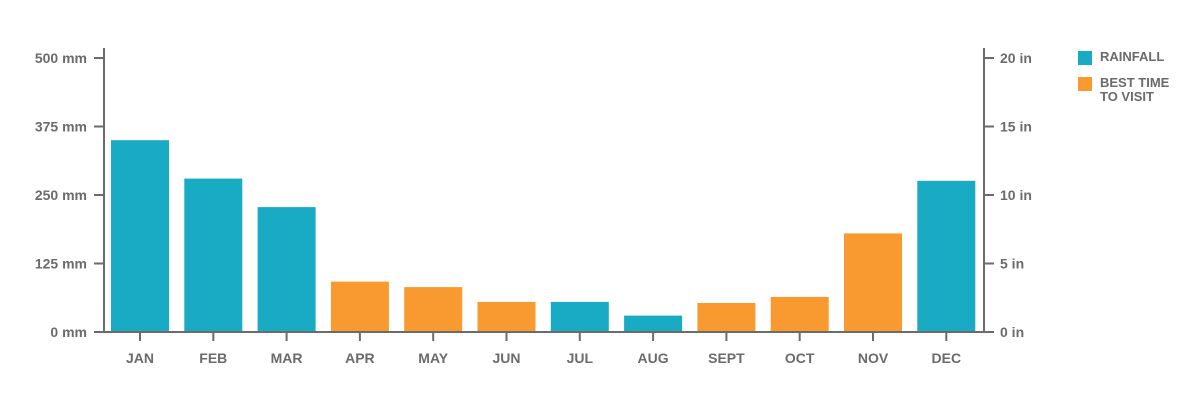  What do you see at coordinates (286, 269) in the screenshot?
I see `bar-mar` at bounding box center [286, 269].